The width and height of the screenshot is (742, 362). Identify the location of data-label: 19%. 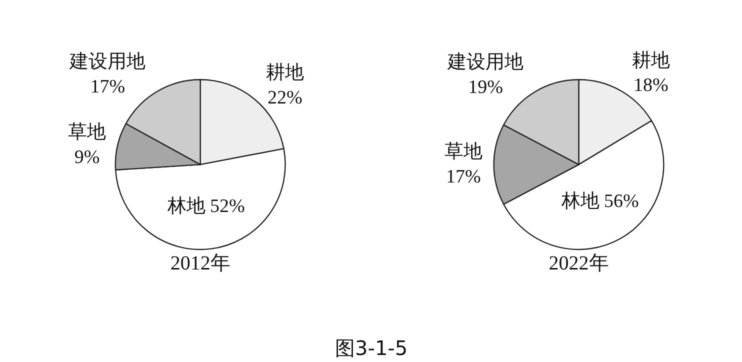
(486, 87).